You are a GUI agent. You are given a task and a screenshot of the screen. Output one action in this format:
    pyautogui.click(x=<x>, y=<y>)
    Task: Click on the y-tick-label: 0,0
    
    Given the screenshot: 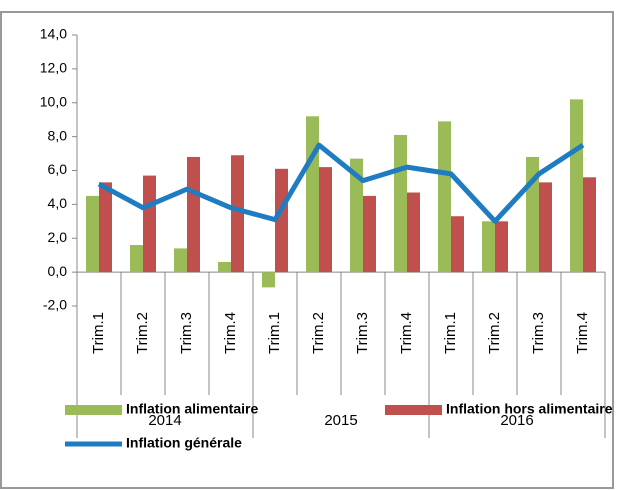 What is the action you would take?
    pyautogui.click(x=58, y=271)
    